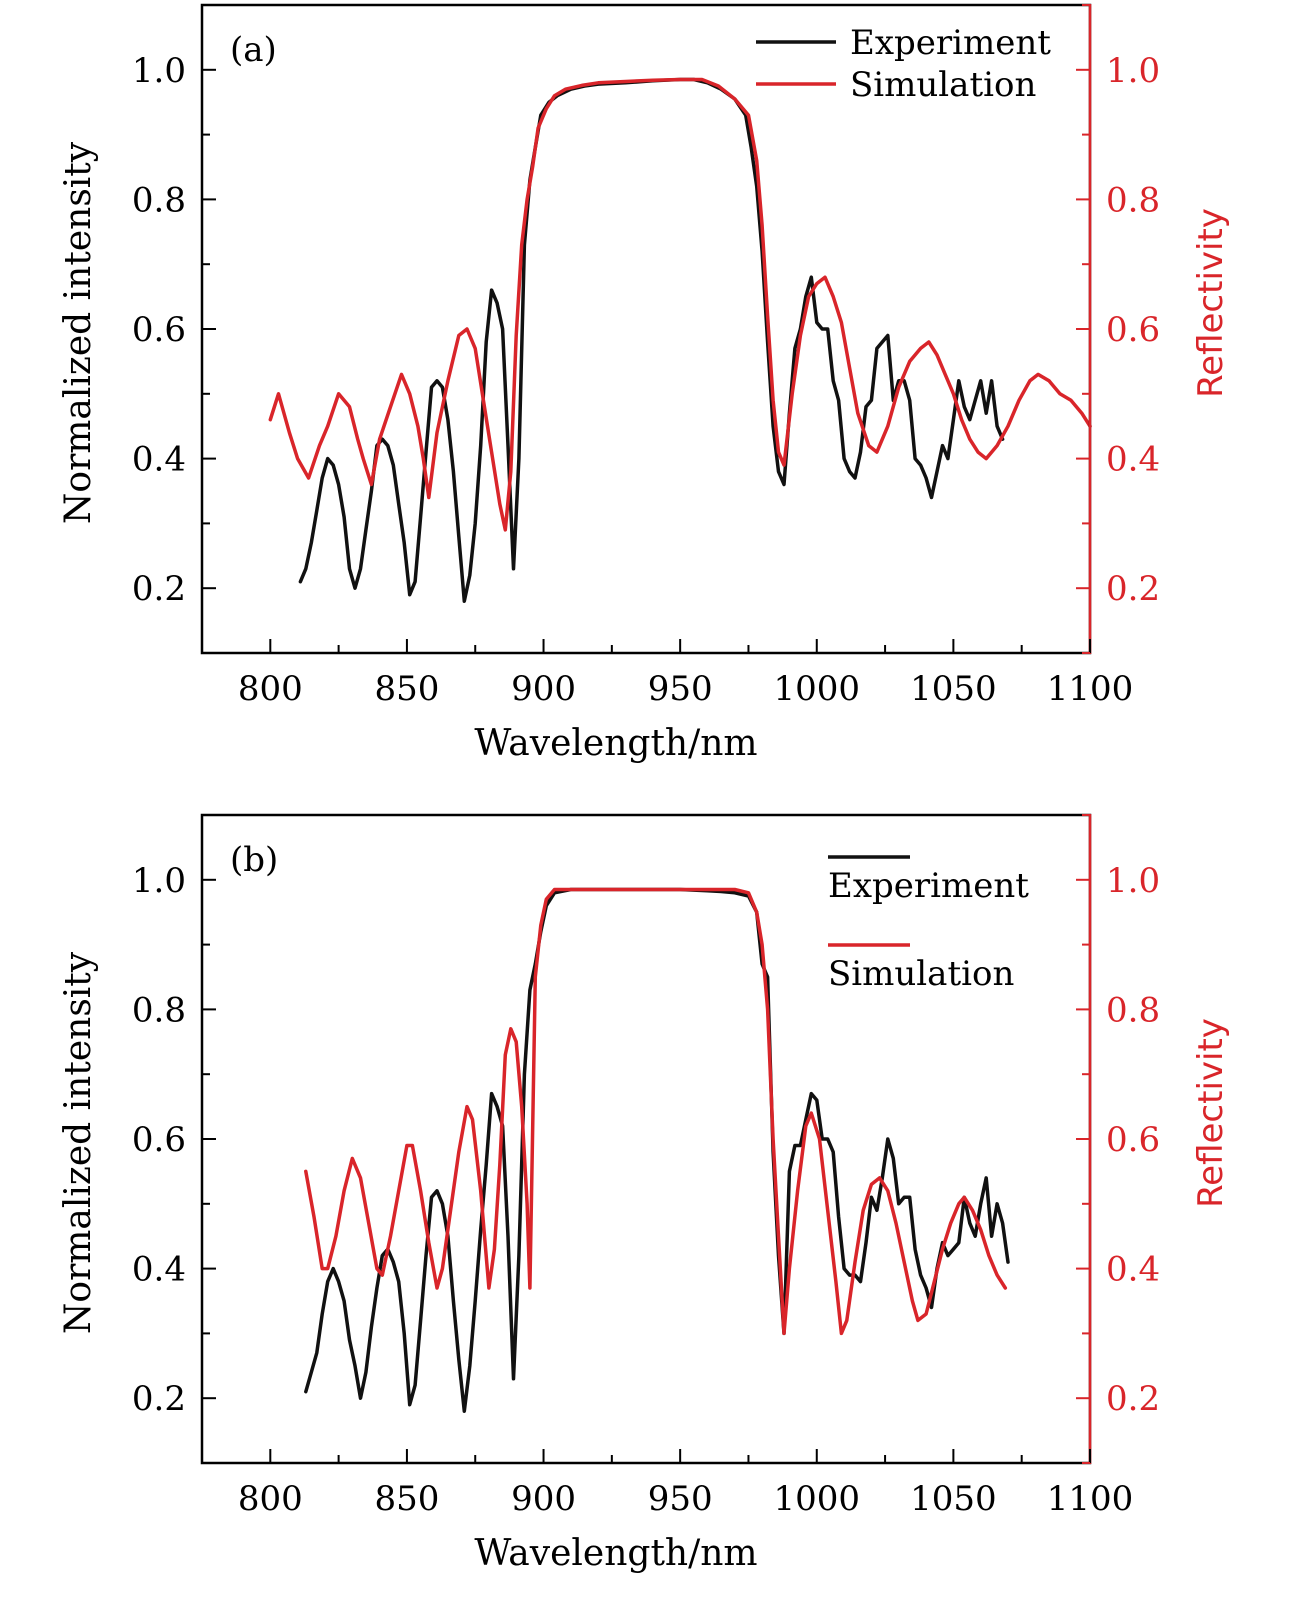 This screenshot has height=1600, width=1306. I want to click on panel-a-y-left-tick-label: 1.0, so click(159, 71).